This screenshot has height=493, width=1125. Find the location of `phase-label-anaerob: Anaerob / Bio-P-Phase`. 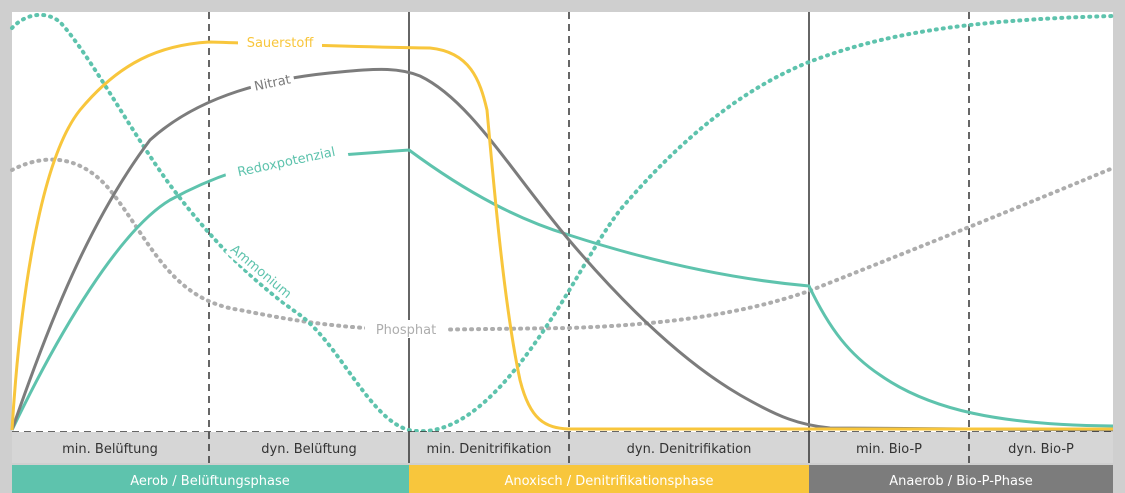

phase-label-anaerob: Anaerob / Bio-P-Phase is located at coordinates (960, 481).